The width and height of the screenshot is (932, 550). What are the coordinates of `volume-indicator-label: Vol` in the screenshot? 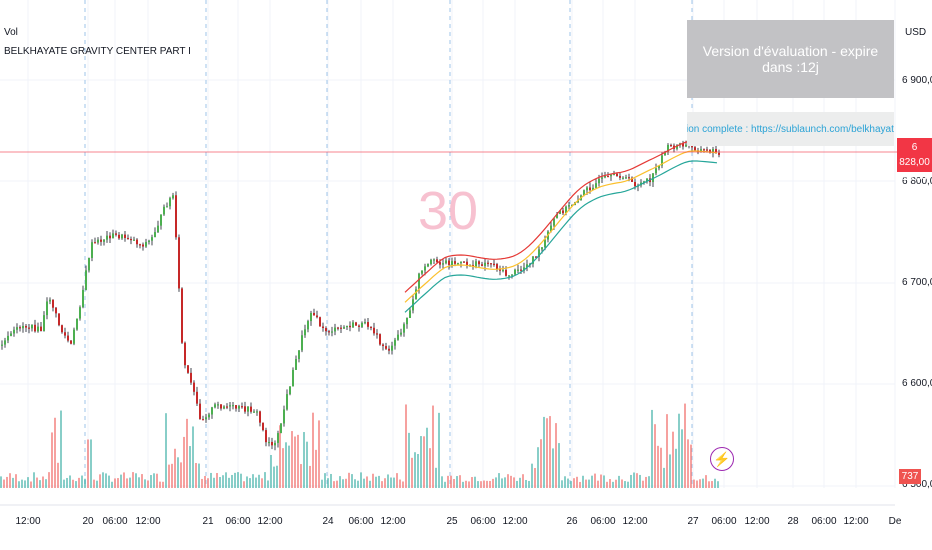 It's located at (11, 32).